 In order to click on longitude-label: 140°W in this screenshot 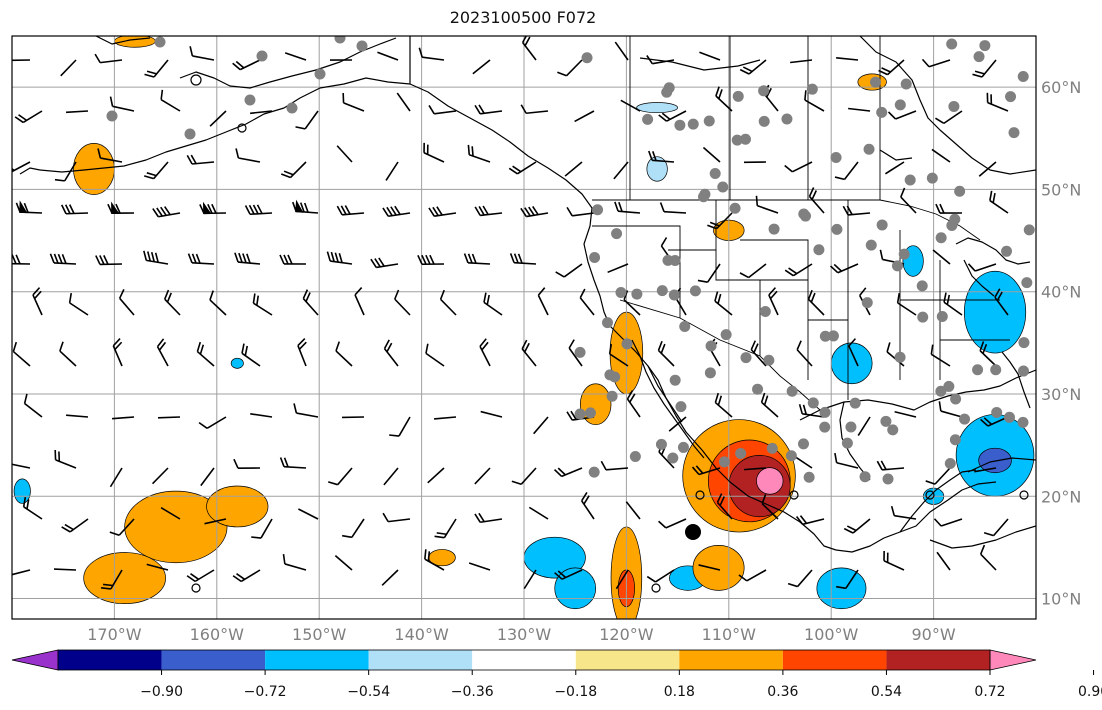, I will do `click(421, 634)`.